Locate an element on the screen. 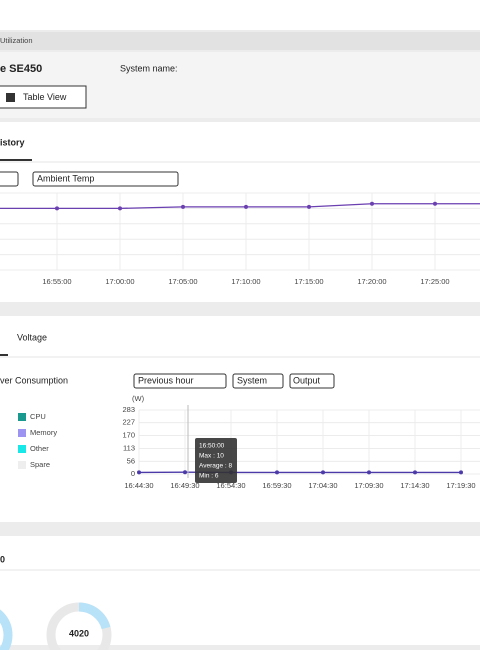 This screenshot has width=480, height=650. tooltip is located at coordinates (216, 460).